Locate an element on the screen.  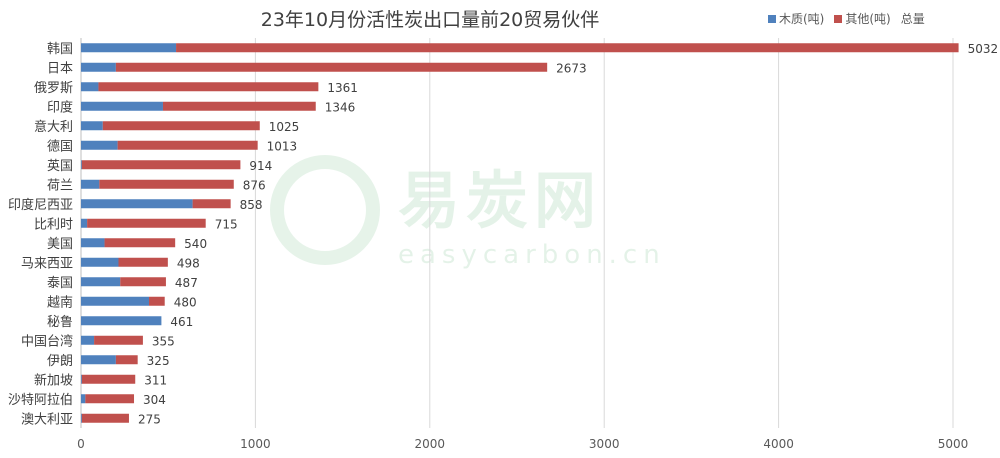
category-label: 泰国 is located at coordinates (60, 283).